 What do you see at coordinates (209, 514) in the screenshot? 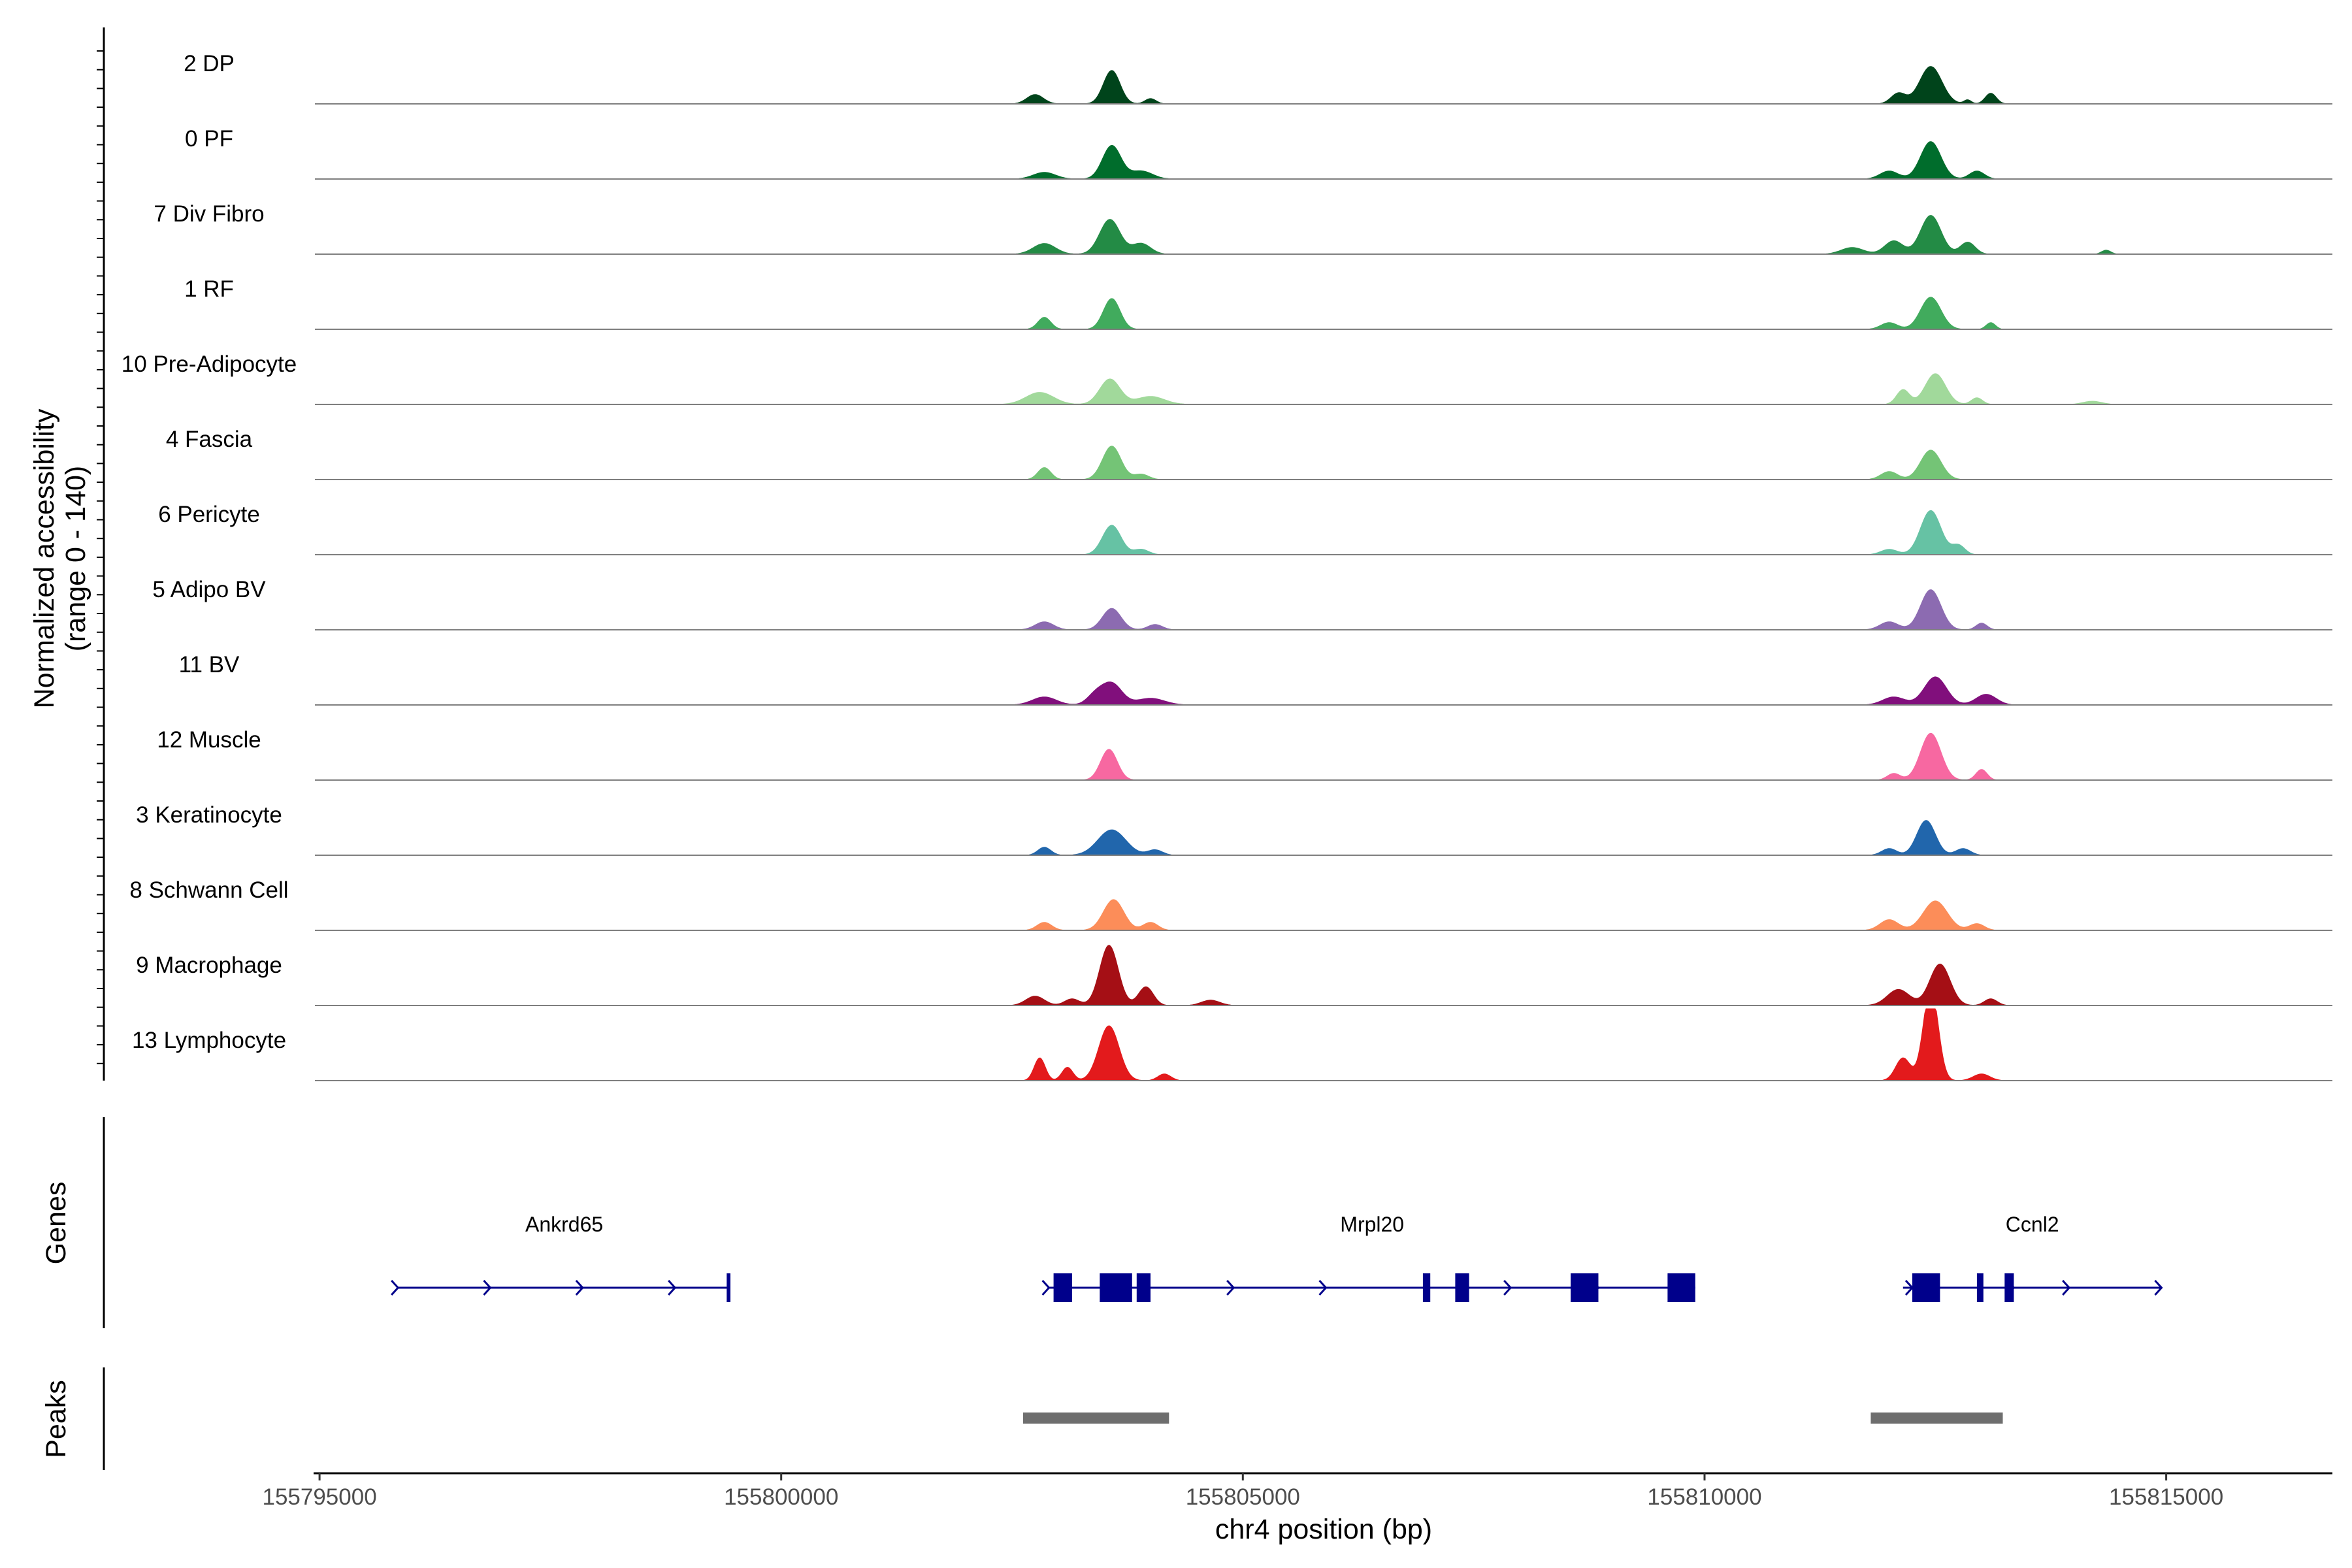
I see `track-label: 6 Pericyte` at bounding box center [209, 514].